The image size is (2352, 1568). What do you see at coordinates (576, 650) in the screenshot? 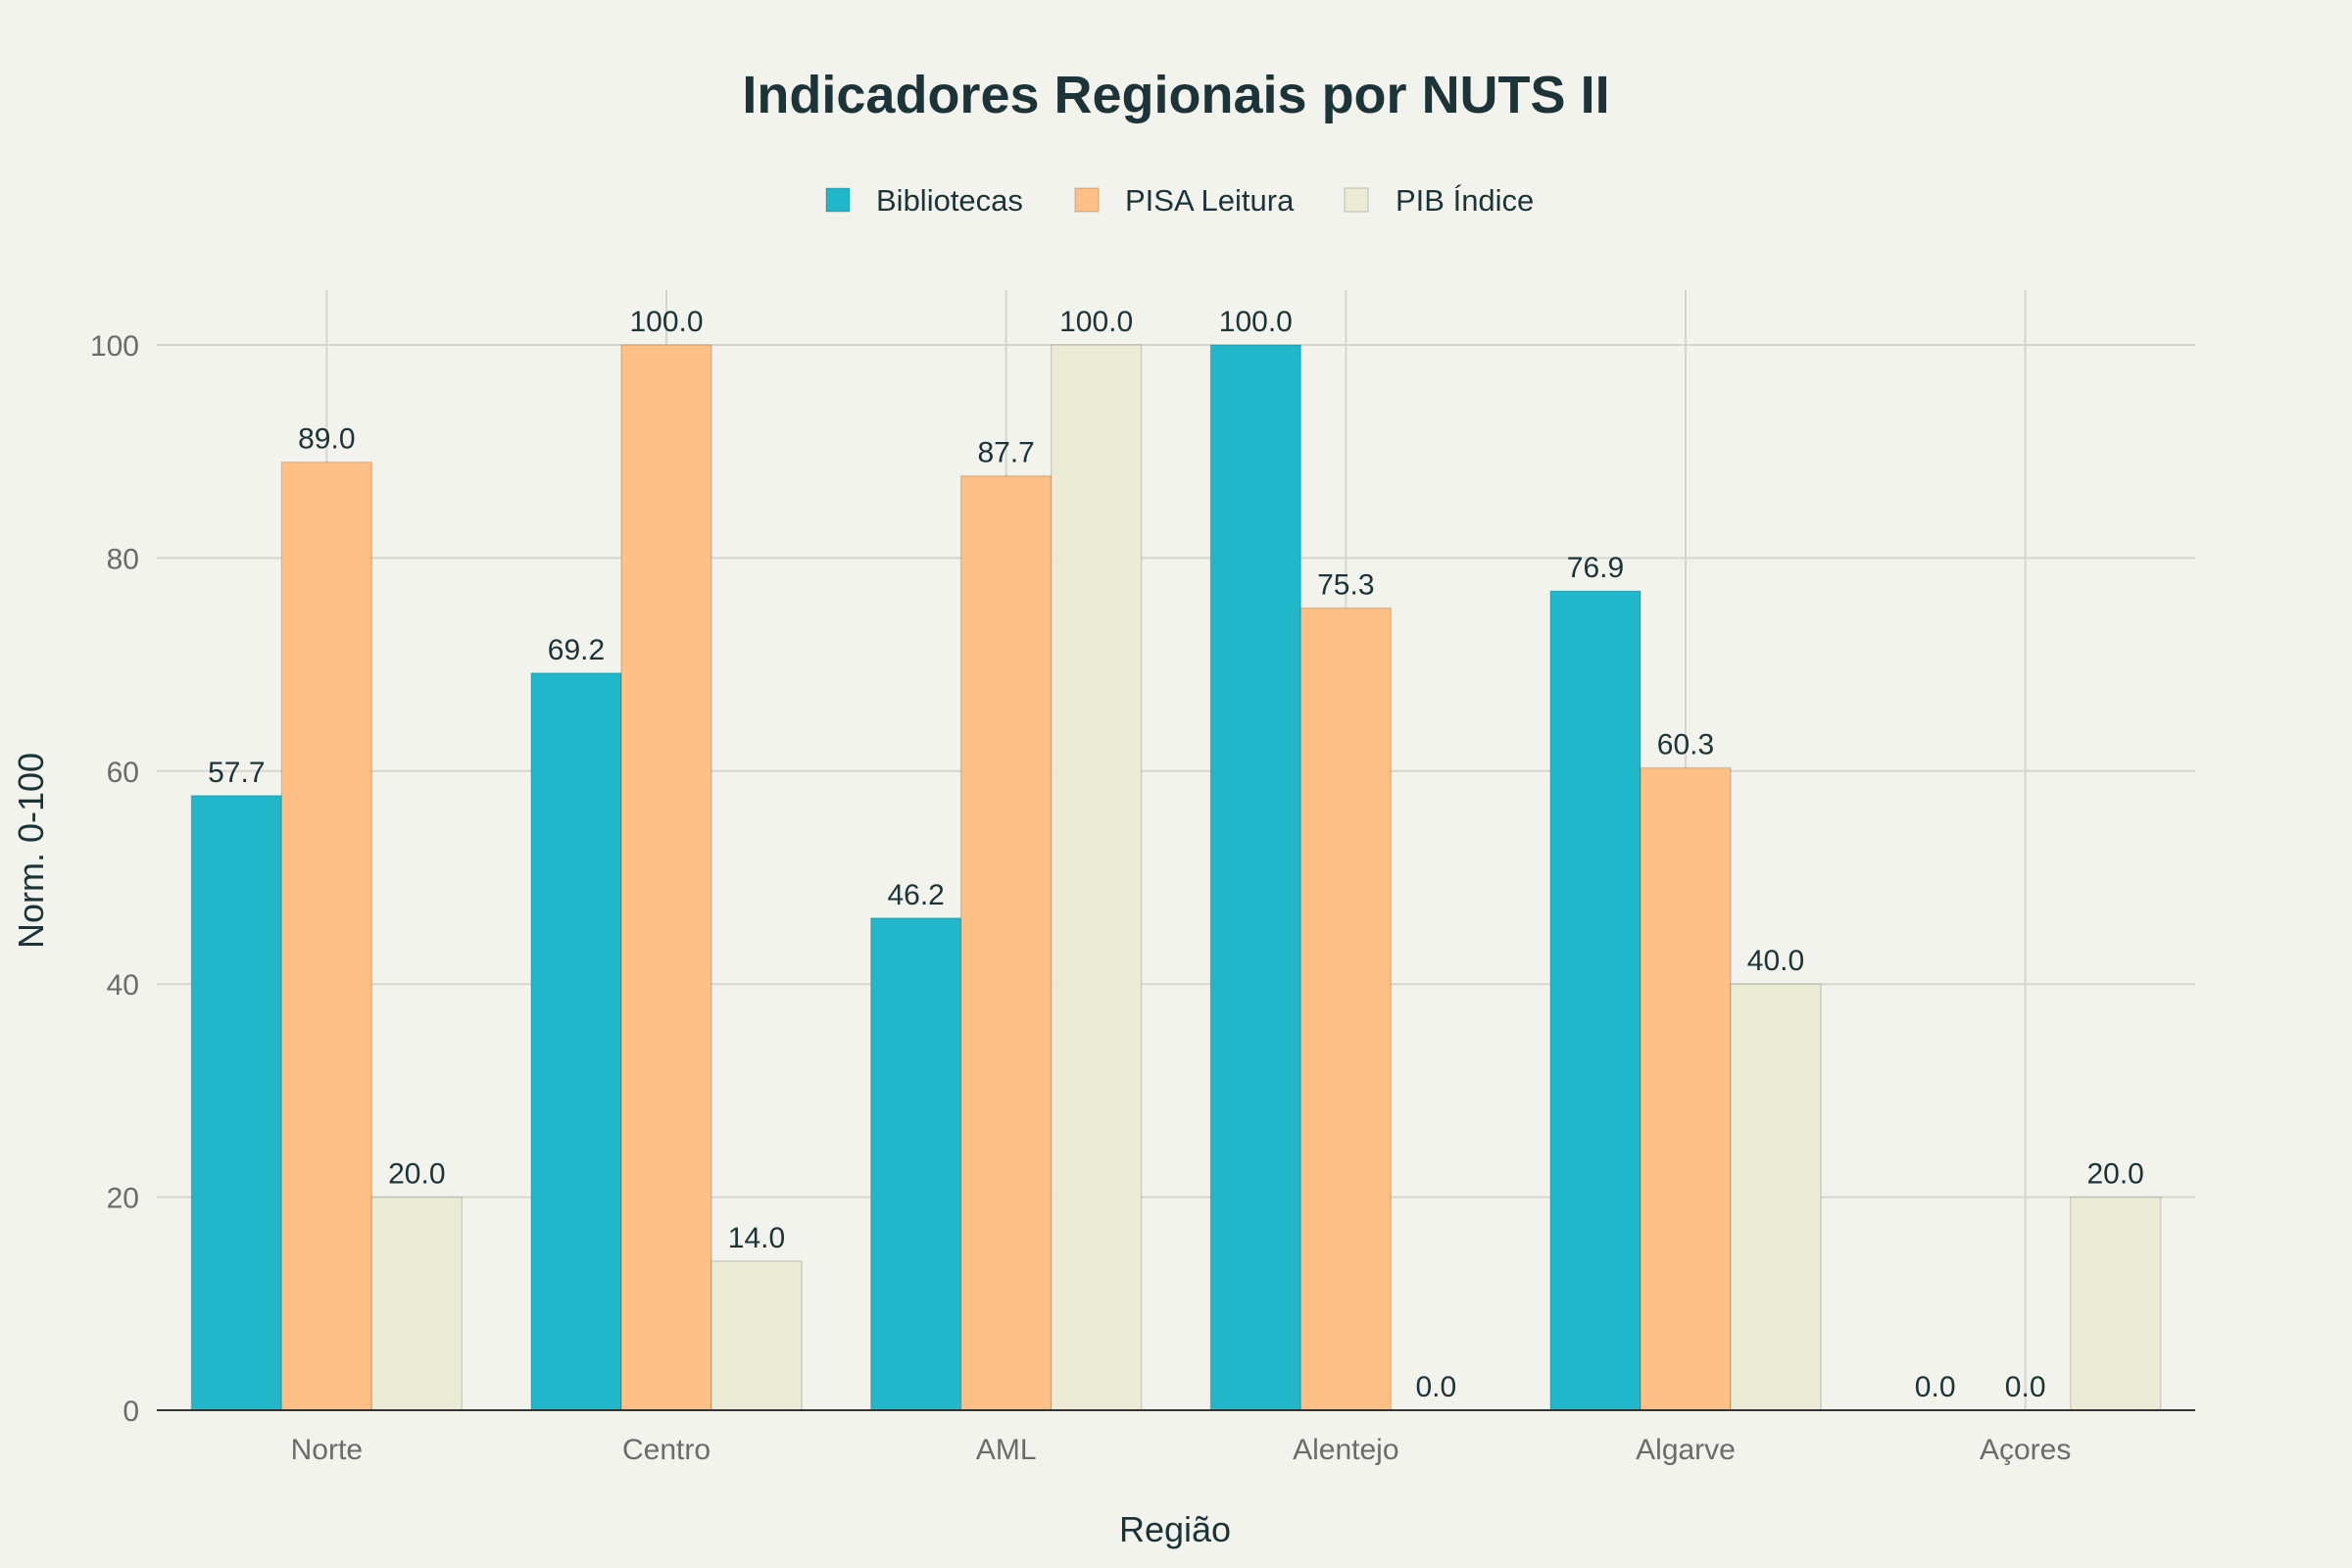
I see `data-label-bibliotecas: 69.2` at bounding box center [576, 650].